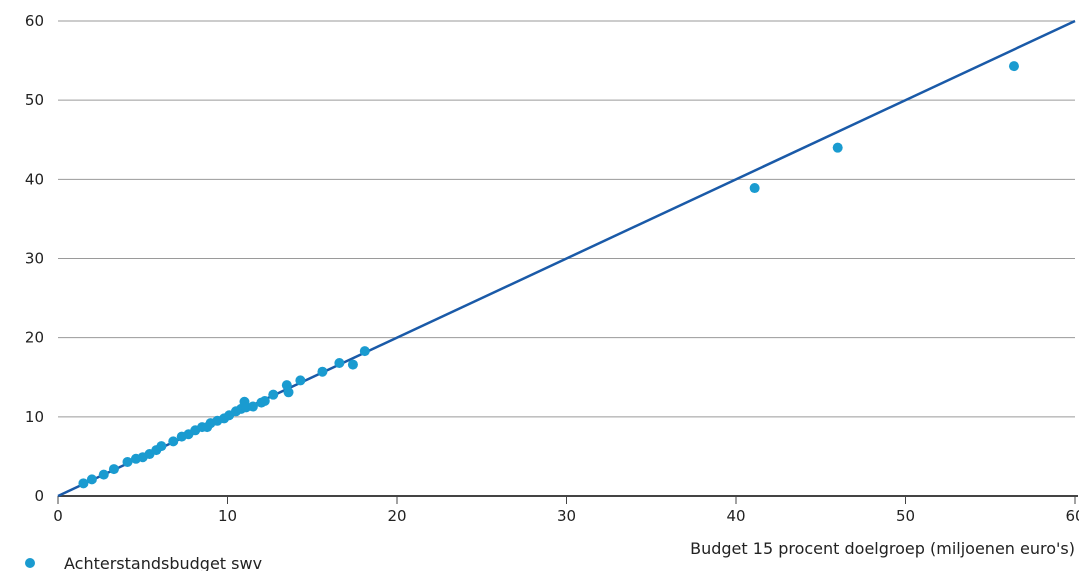  Describe the element at coordinates (735, 516) in the screenshot. I see `x-tick-label: 40` at that location.